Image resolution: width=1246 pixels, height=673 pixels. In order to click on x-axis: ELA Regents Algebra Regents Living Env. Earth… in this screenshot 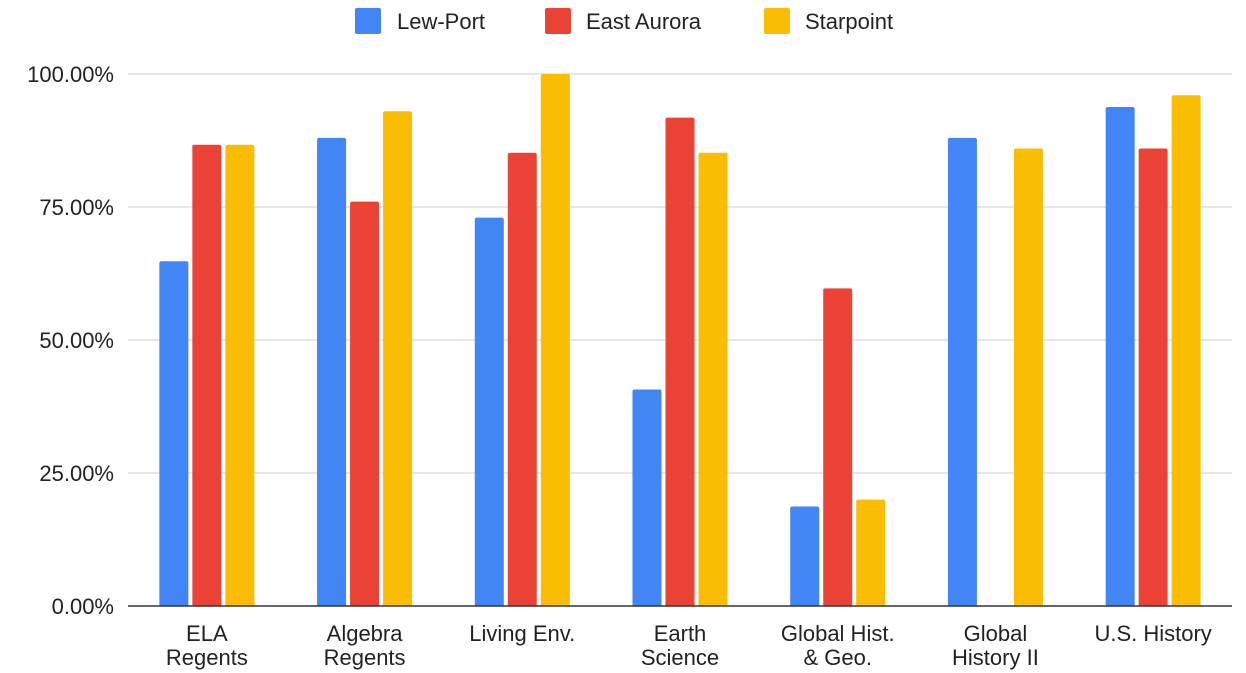, I will do `click(680, 637)`.